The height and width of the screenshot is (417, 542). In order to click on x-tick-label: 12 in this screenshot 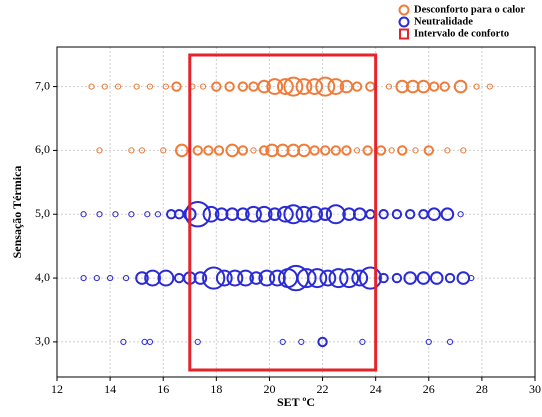, I will do `click(57, 389)`.